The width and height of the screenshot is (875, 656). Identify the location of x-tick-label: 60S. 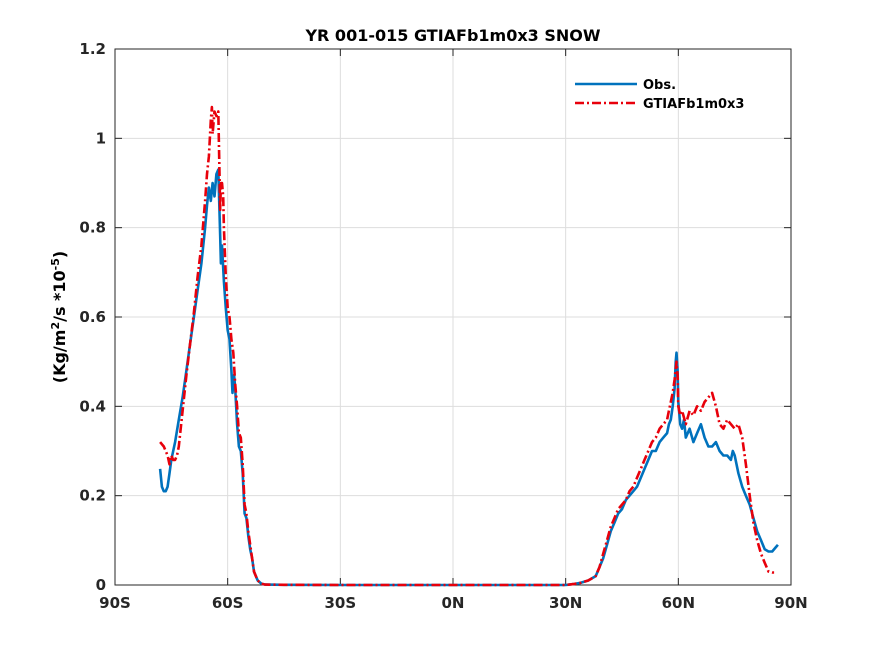
(228, 603).